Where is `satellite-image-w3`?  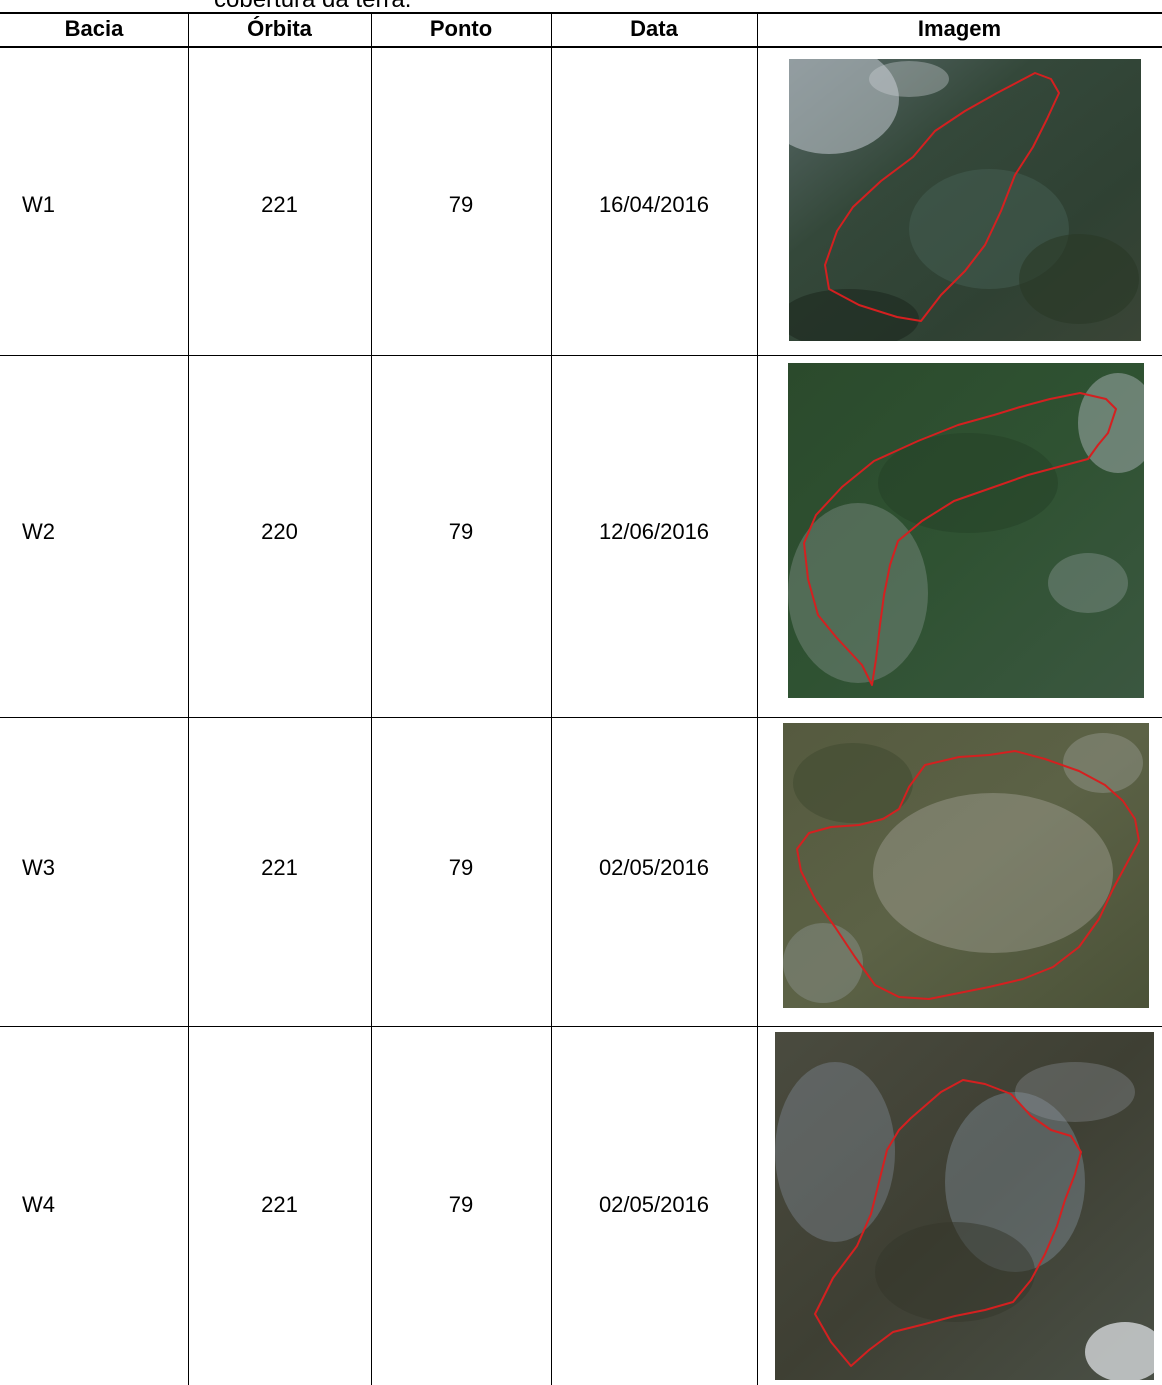
satellite-image-w3 is located at coordinates (966, 865).